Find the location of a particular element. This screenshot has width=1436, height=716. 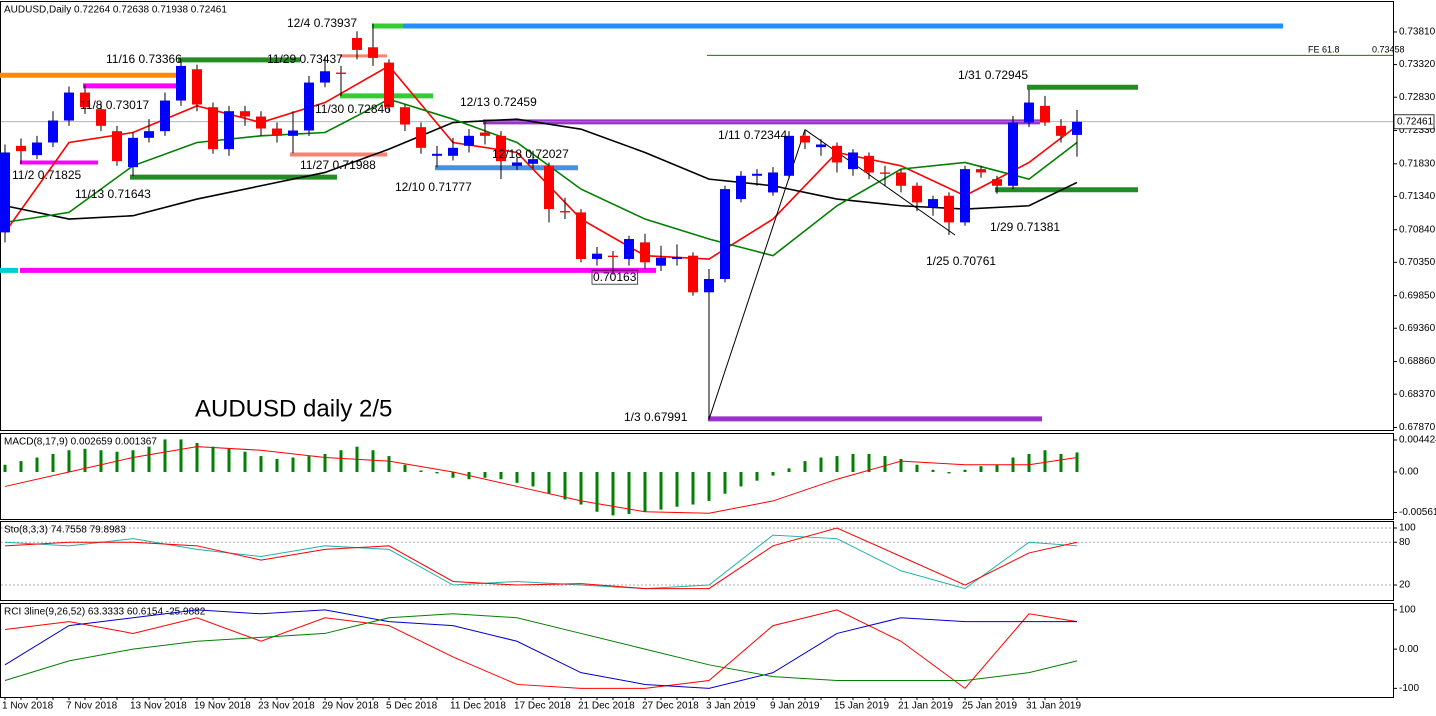

x-tick-label: 1 Nov 2018 is located at coordinates (28, 706).